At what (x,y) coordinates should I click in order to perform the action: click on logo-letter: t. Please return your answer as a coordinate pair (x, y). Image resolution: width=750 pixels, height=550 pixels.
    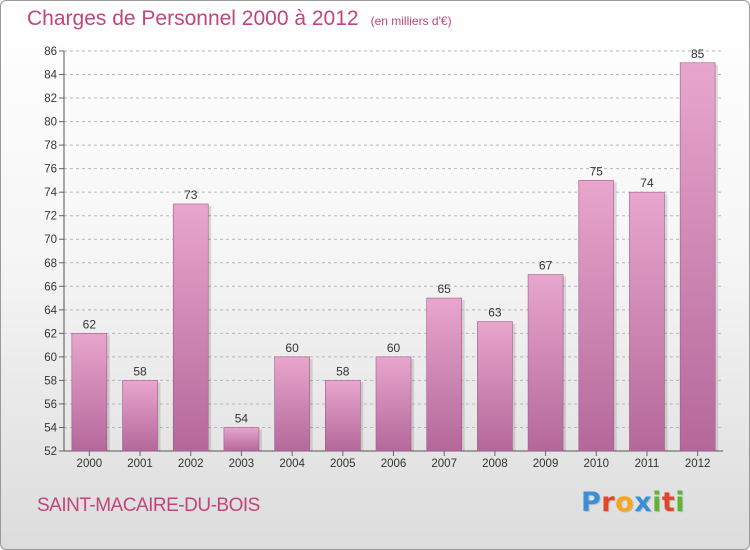
    Looking at the image, I should click on (668, 502).